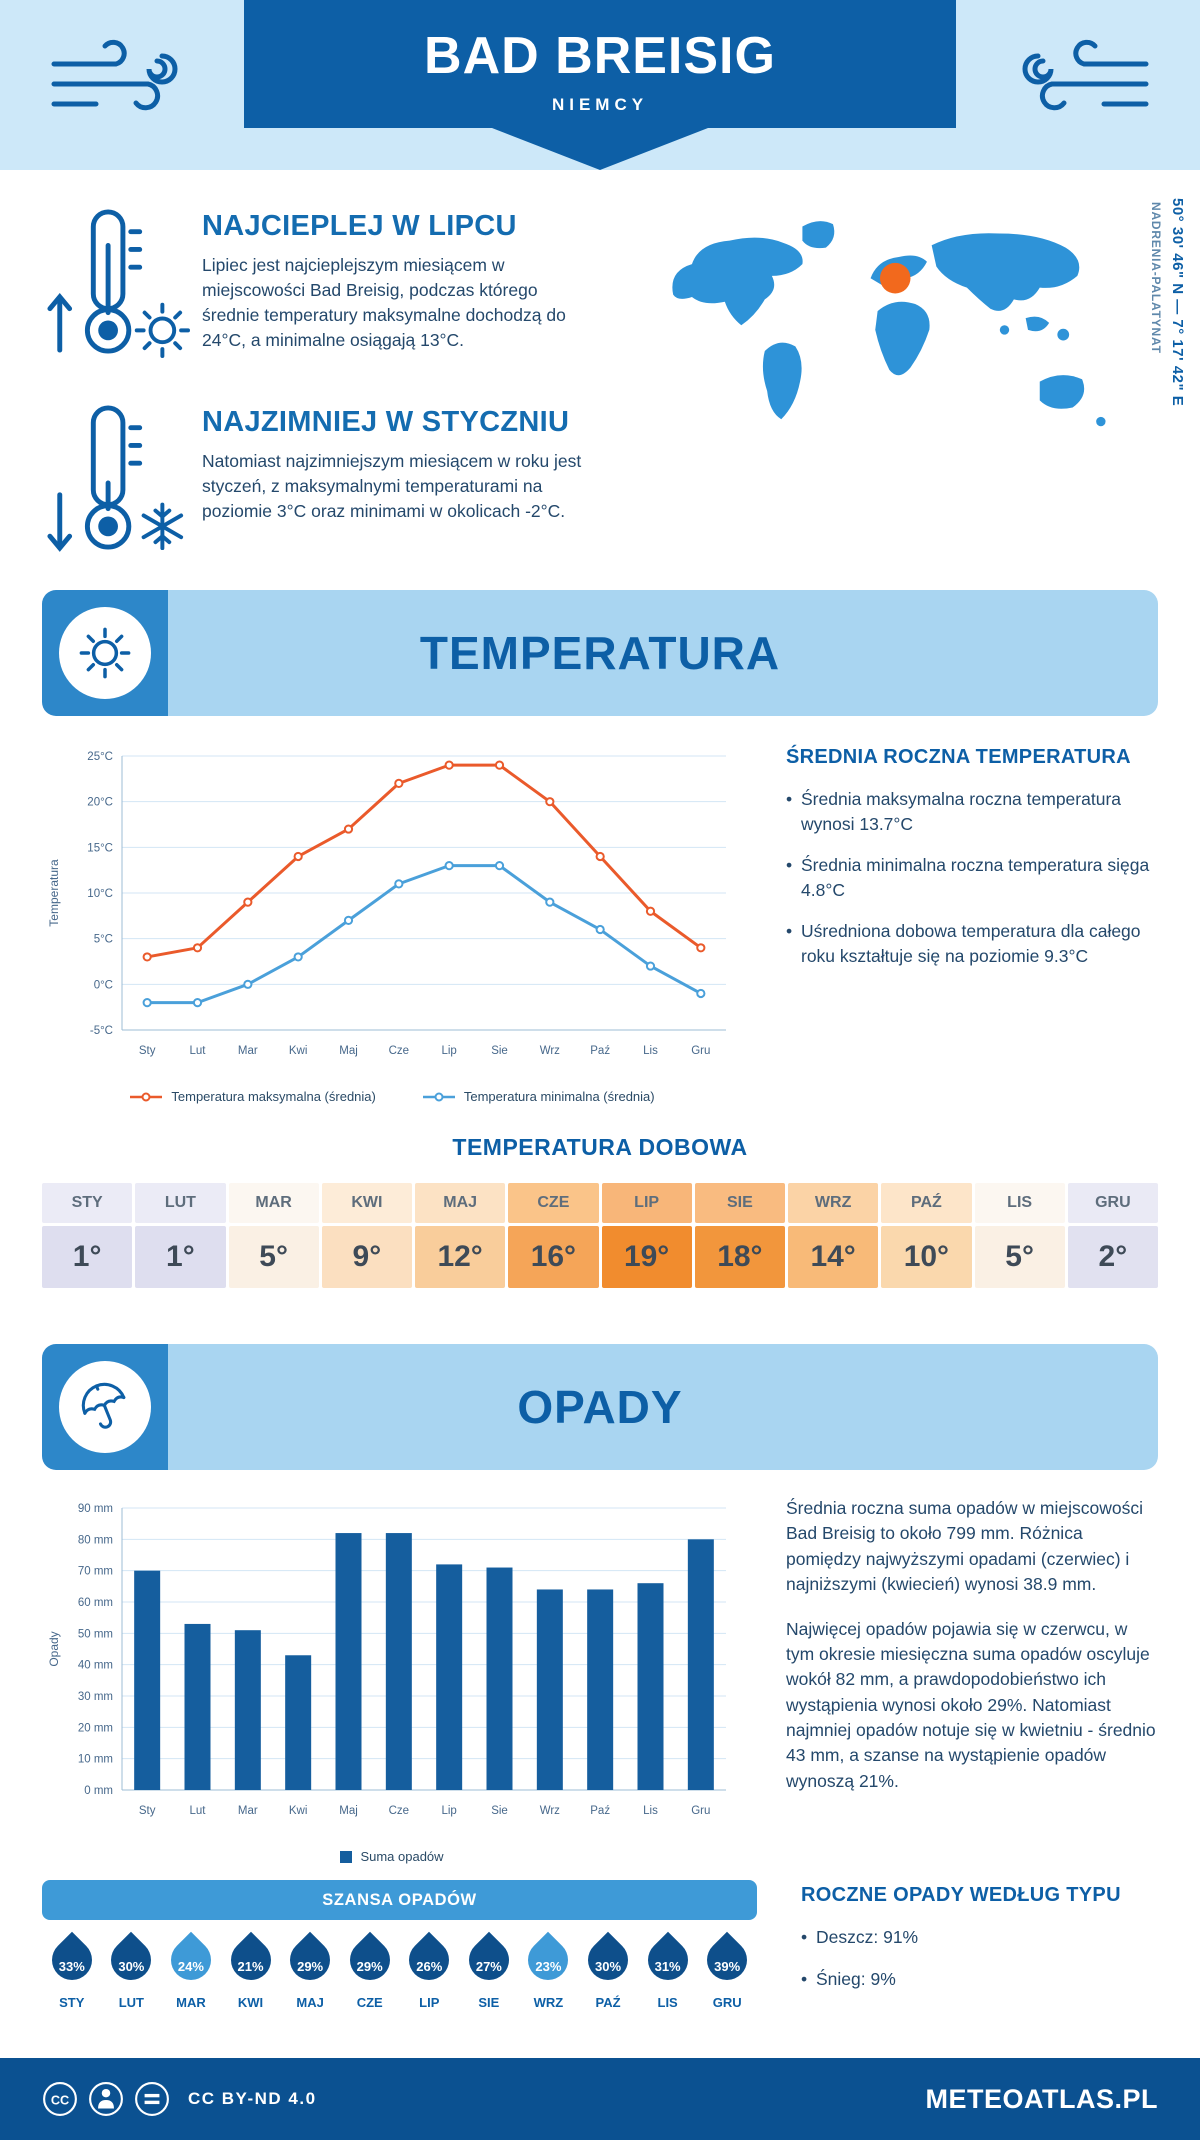 The image size is (1200, 2140). What do you see at coordinates (252, 1096) in the screenshot?
I see `legend-entry: Temperatura maksymalna (średnia)` at bounding box center [252, 1096].